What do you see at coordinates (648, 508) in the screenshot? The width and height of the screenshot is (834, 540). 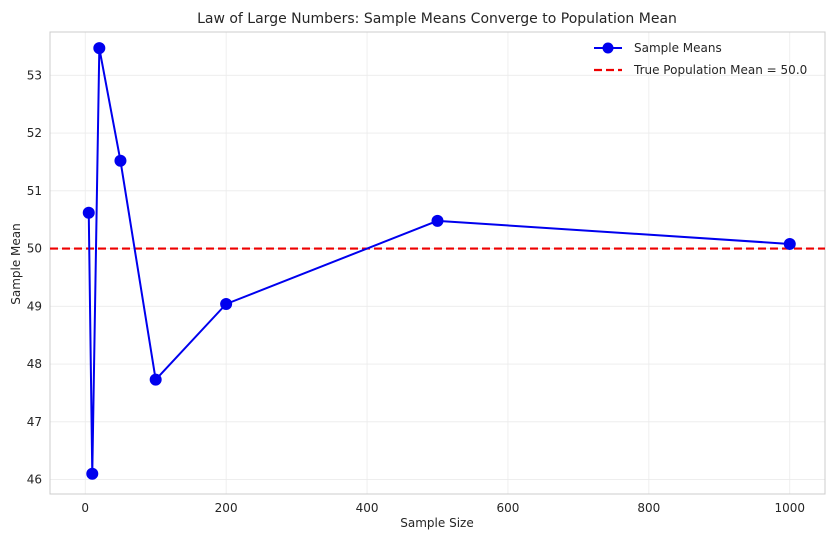 I see `x-tick-label: 800` at bounding box center [648, 508].